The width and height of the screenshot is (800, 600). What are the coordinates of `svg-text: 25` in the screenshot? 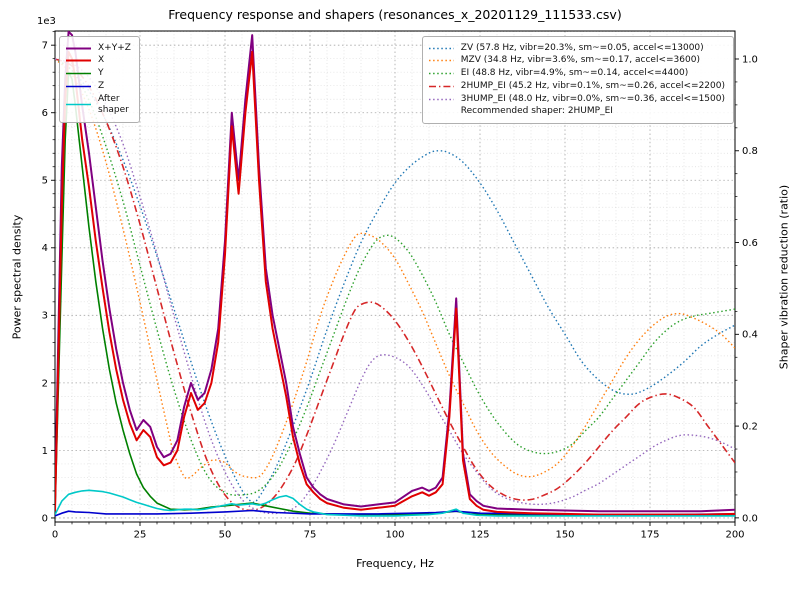 It's located at (140, 535).